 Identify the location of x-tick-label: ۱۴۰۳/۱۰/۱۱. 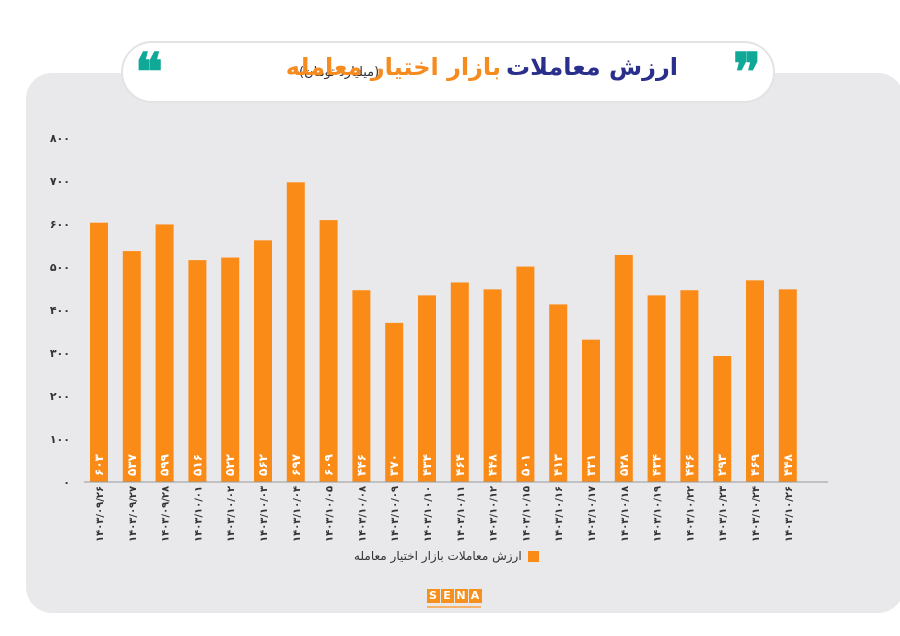
(461, 514).